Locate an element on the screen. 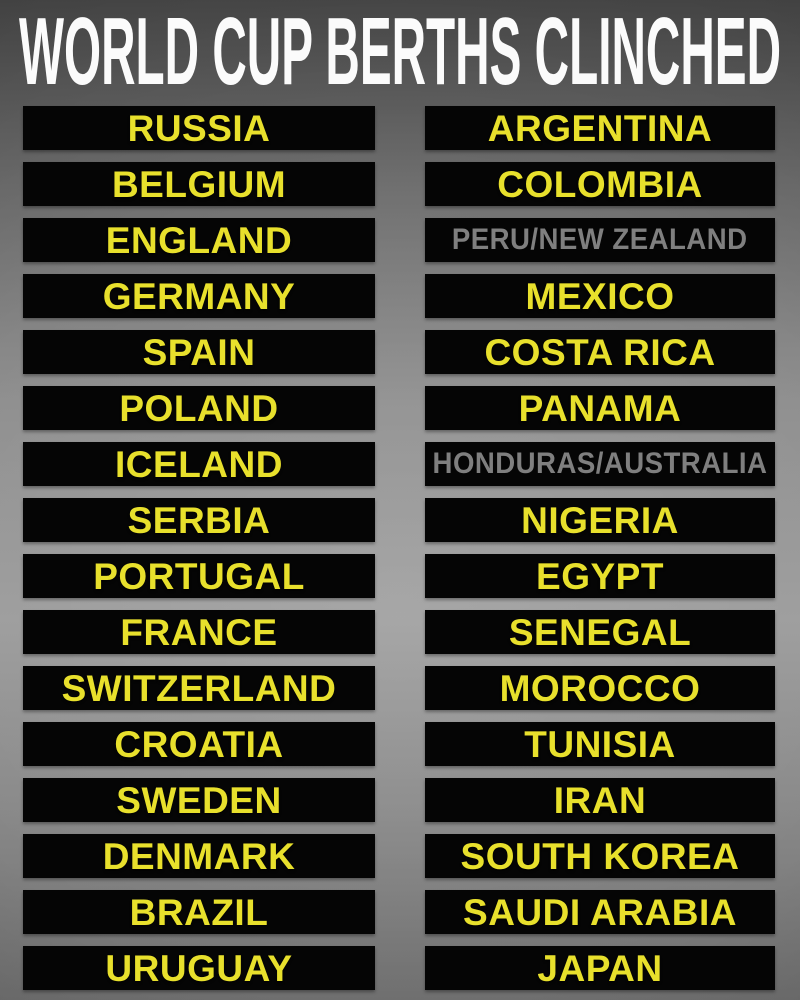 Image resolution: width=800 pixels, height=1000 pixels. team-bar-south-korea: SOUTH KOREA is located at coordinates (600, 856).